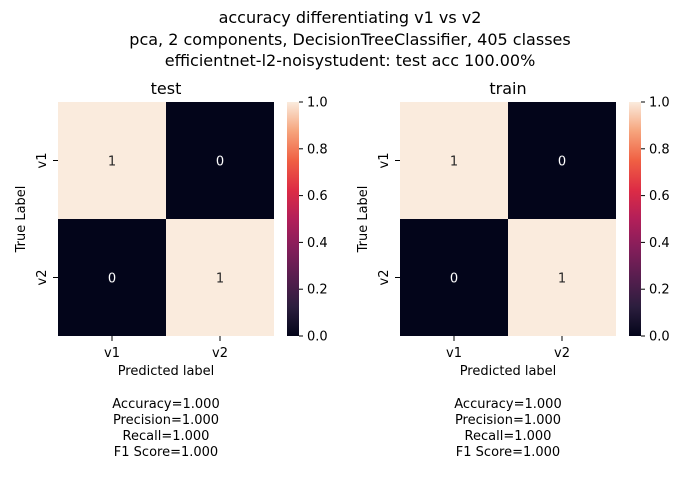 This screenshot has width=700, height=500. Describe the element at coordinates (508, 420) in the screenshot. I see `metric-precision-train: Precision=1.000` at that location.